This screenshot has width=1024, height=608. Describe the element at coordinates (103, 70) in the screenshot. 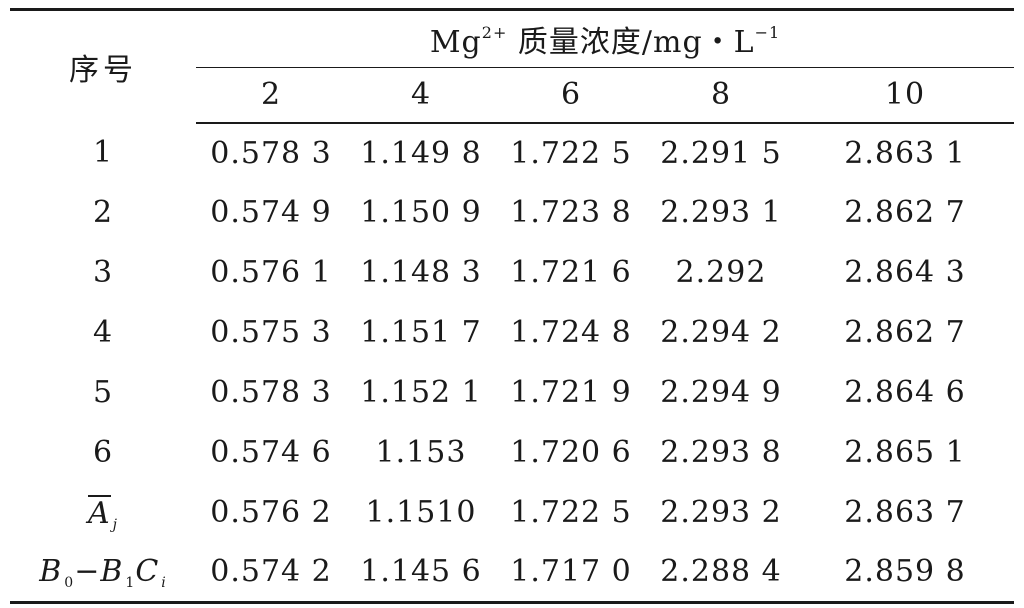

I see `row-header-index: 序号` at that location.